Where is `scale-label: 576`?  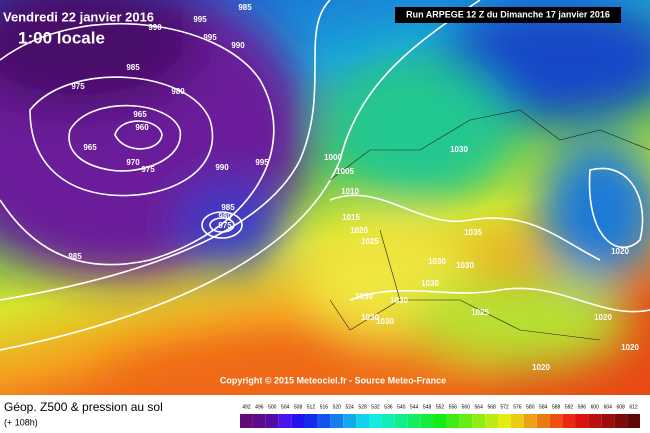
scale-label: 576 is located at coordinates (517, 407).